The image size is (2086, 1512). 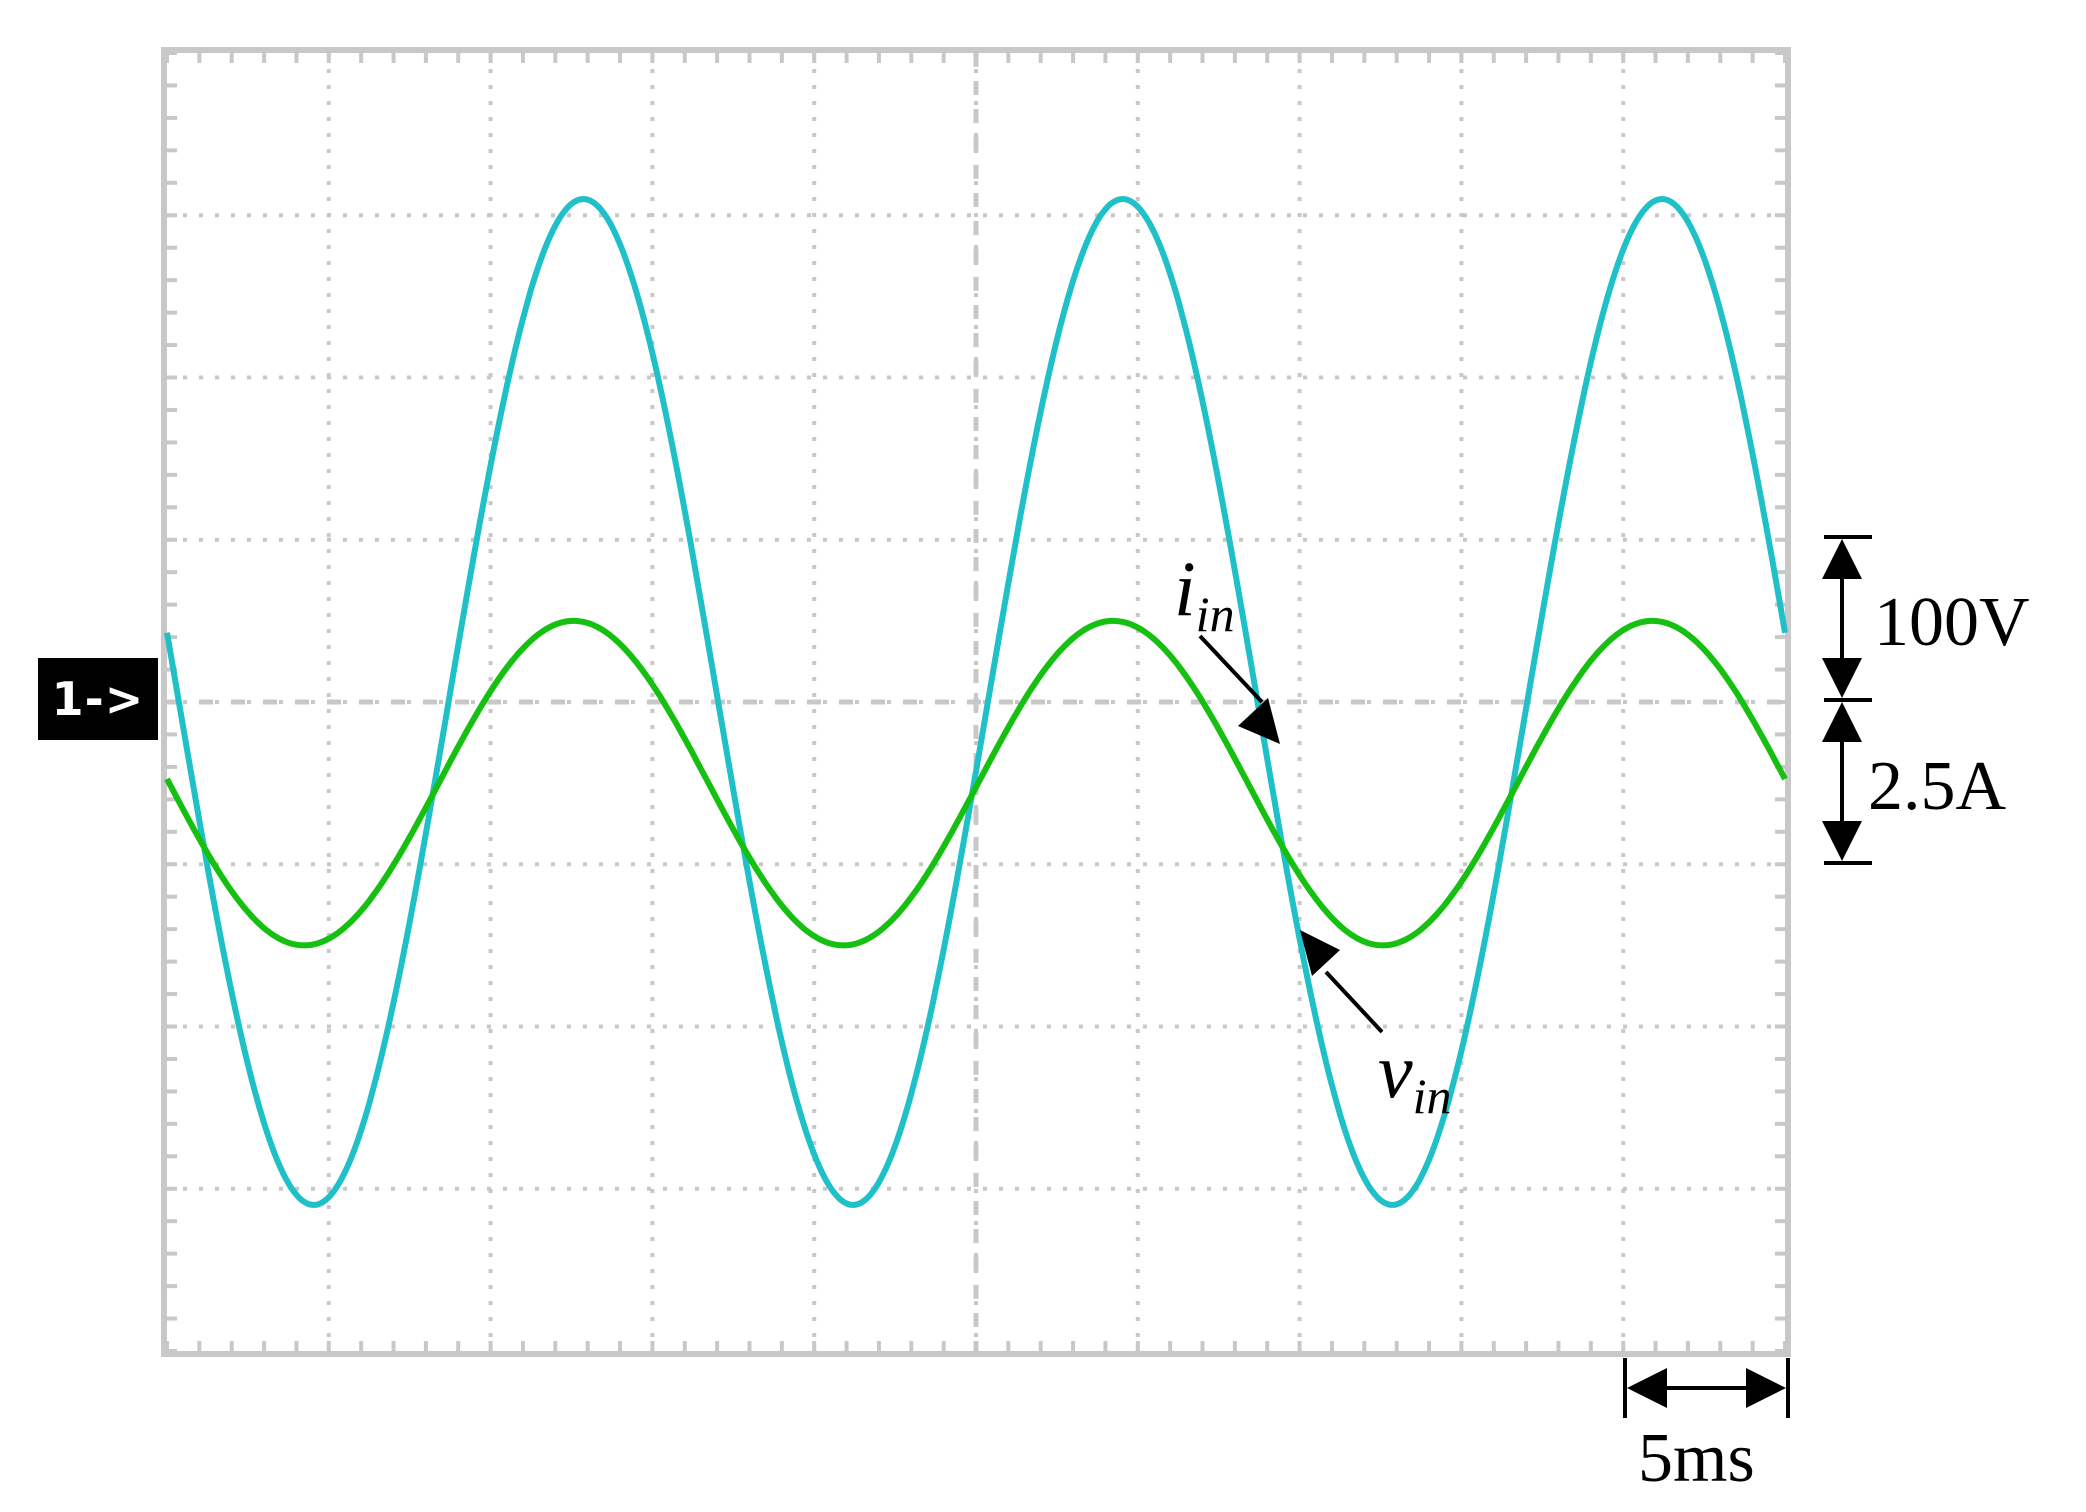 I want to click on time-scale-indicator, so click(x=1706, y=1388).